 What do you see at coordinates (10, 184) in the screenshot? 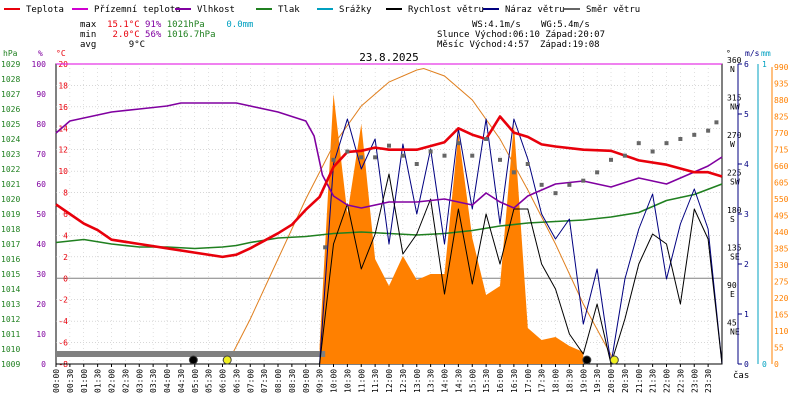
I see `pressure-tick: 1021` at bounding box center [10, 184].